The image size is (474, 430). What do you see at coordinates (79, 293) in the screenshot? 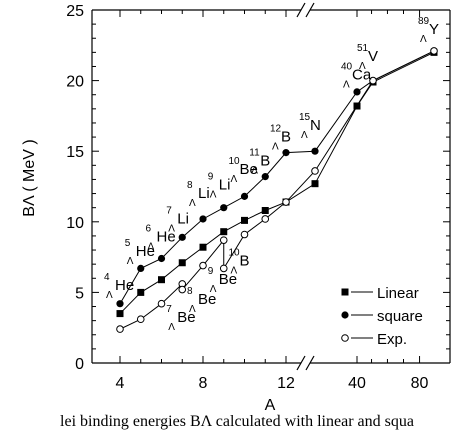
I see `y-tick-label: 5` at bounding box center [79, 293].